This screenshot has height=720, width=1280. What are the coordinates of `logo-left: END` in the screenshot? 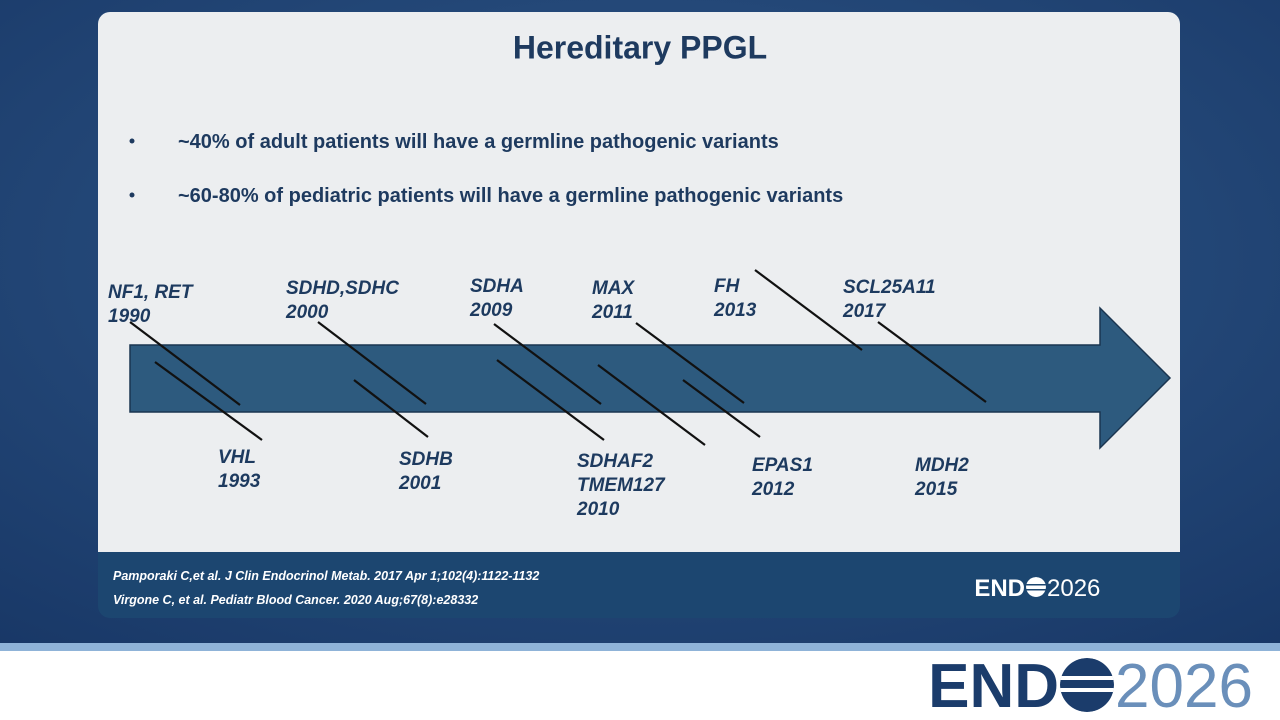 It's located at (993, 686).